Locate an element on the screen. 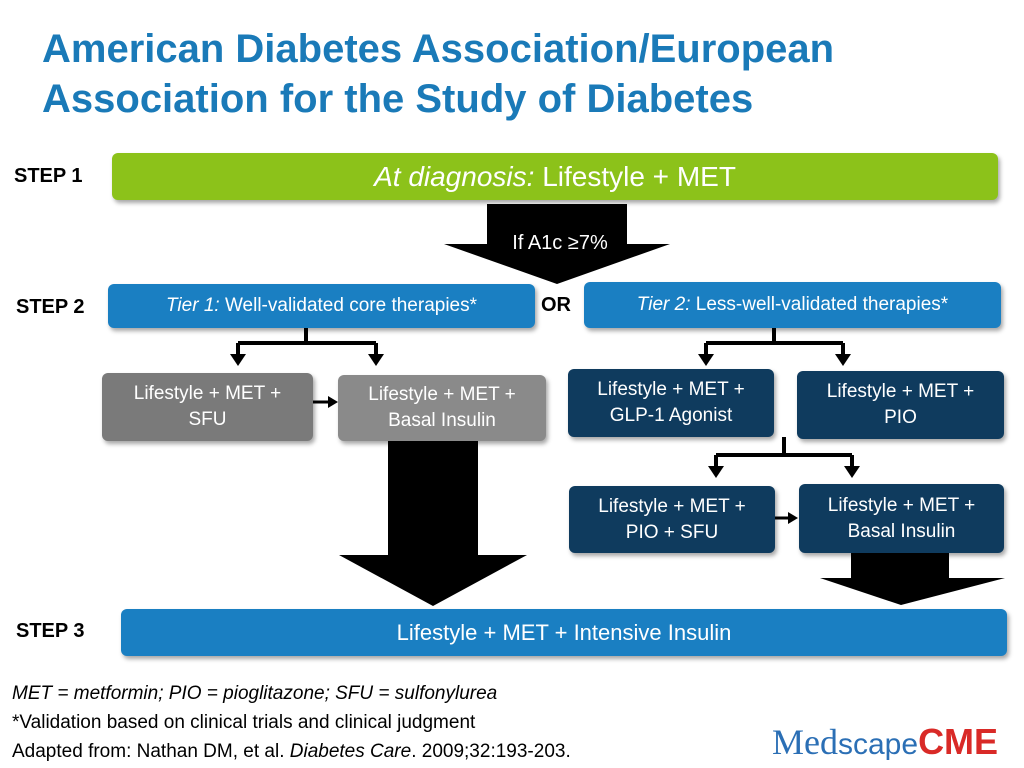 This screenshot has height=768, width=1024. tier-1-option-basal-insulin: Lifestyle + MET + Basal Insulin is located at coordinates (442, 408).